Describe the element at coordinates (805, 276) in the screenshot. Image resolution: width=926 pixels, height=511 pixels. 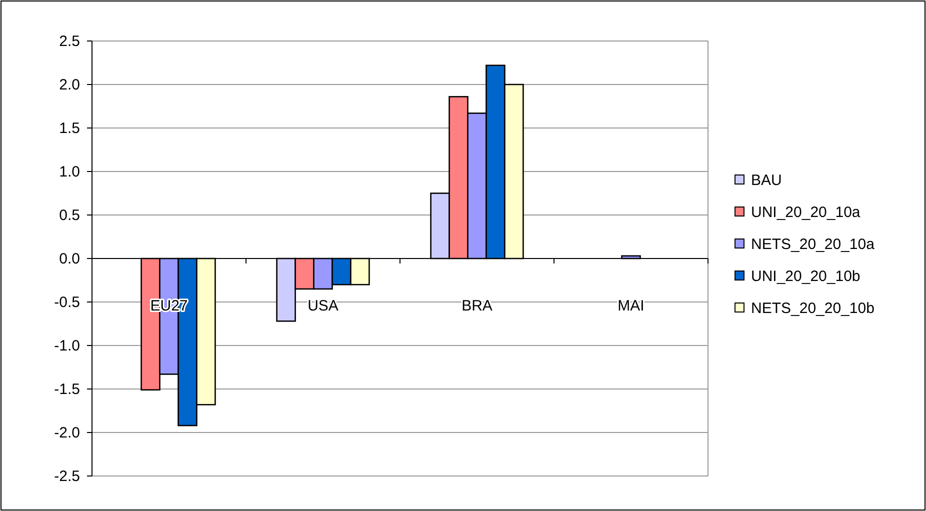
I see `legend-label: UNI_20_20_10b` at that location.